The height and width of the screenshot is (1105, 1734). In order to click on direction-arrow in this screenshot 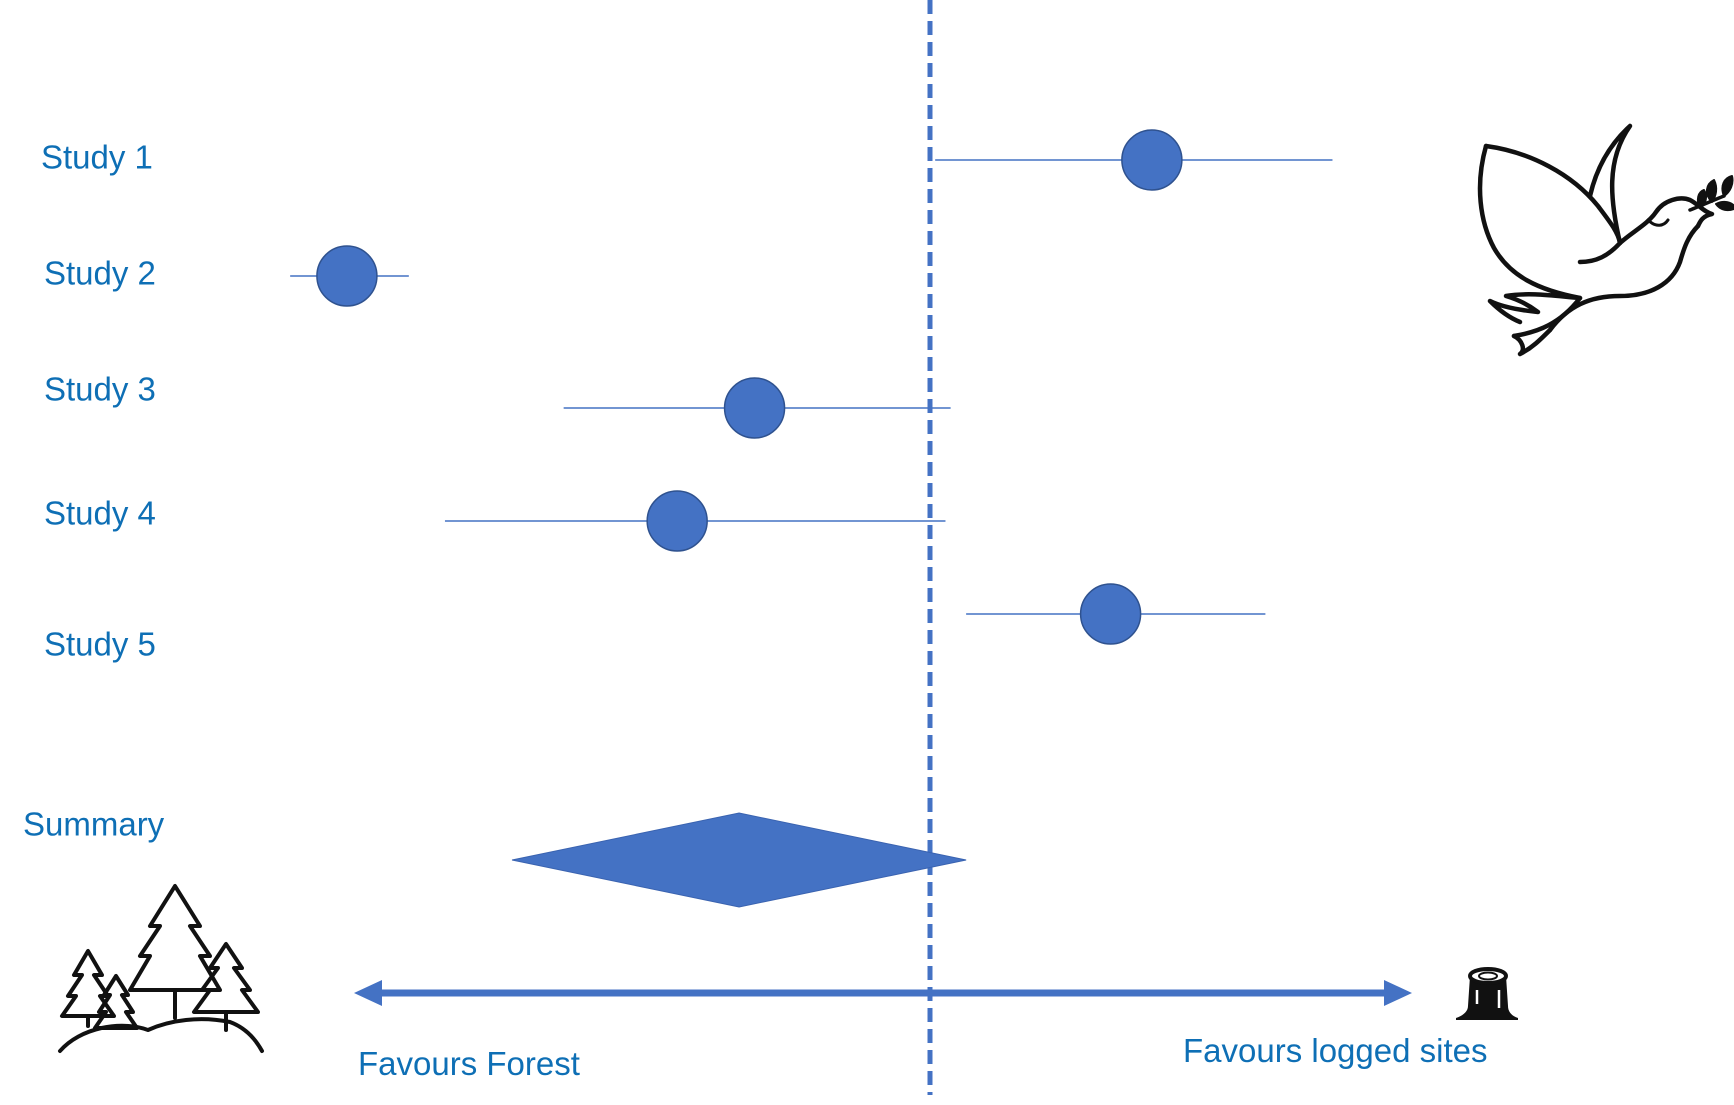, I will do `click(883, 993)`.